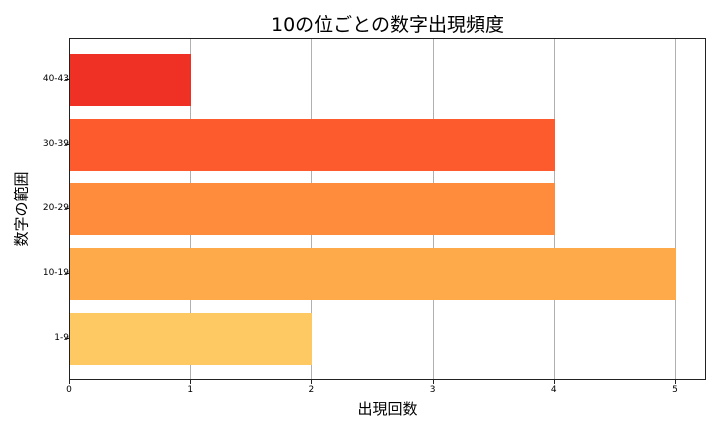  Describe the element at coordinates (387, 25) in the screenshot. I see `chart-title: 10の位ごとの数字出現頻度` at that location.